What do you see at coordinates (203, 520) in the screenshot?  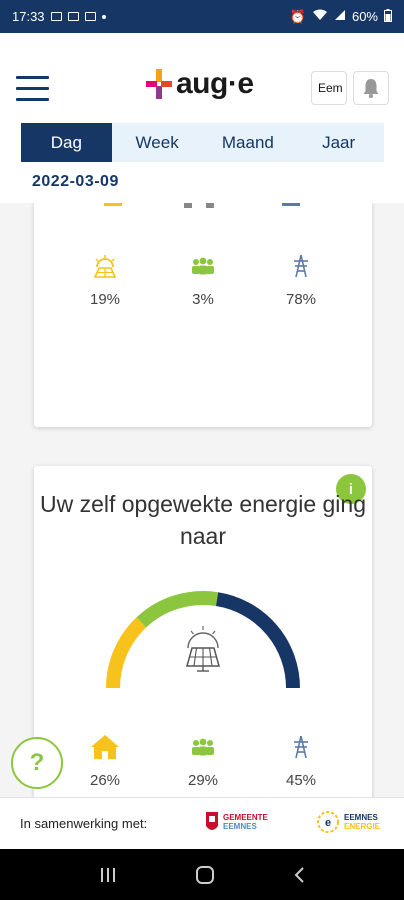 I see `card2-title: Uw zelf opgewekte energie ging naar` at bounding box center [203, 520].